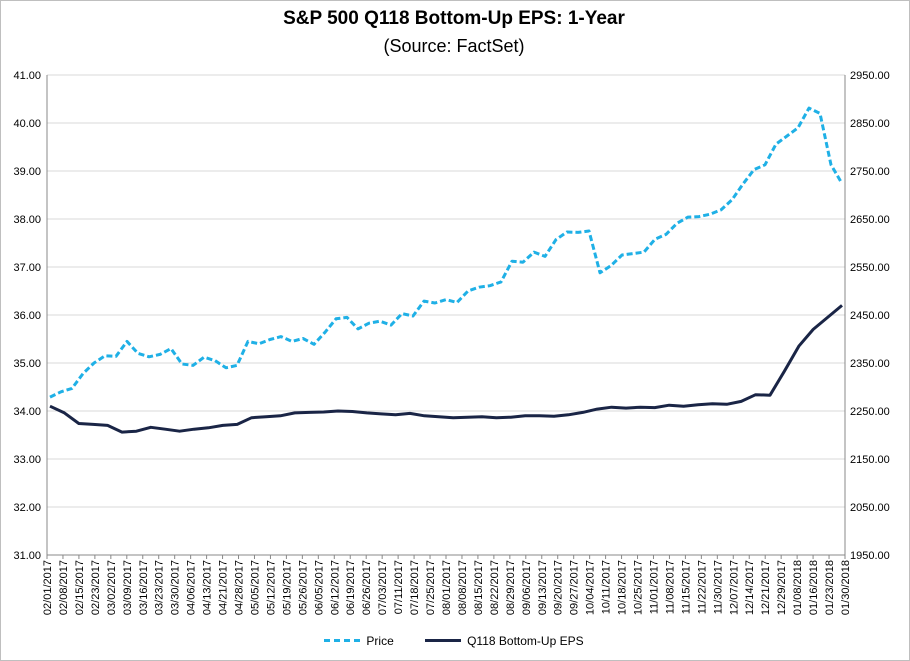  What do you see at coordinates (870, 412) in the screenshot?
I see `y-right-tick-label: 2250.00` at bounding box center [870, 412].